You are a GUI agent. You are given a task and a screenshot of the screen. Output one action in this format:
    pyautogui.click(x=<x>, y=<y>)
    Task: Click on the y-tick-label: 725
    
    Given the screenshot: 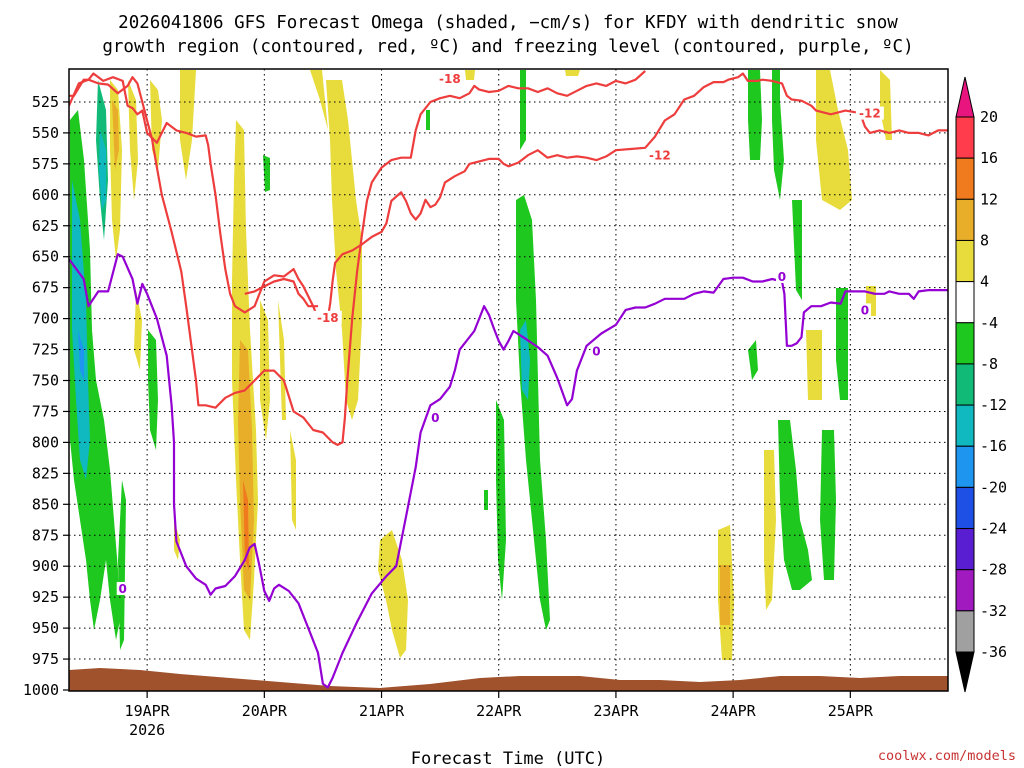 What is the action you would take?
    pyautogui.click(x=45, y=350)
    